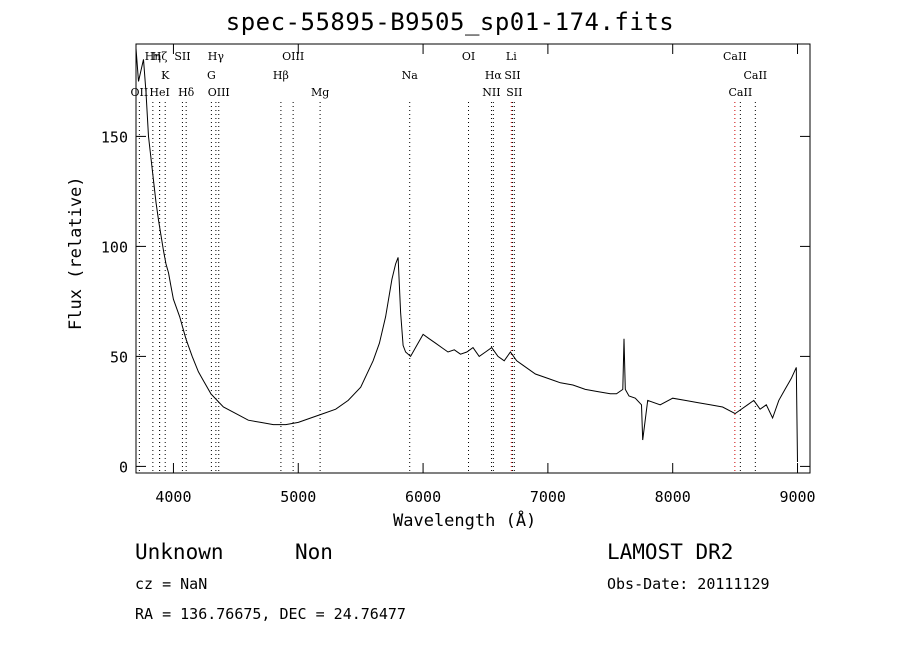 The image size is (900, 650). I want to click on redshift-text: cz = NaN, so click(171, 584).